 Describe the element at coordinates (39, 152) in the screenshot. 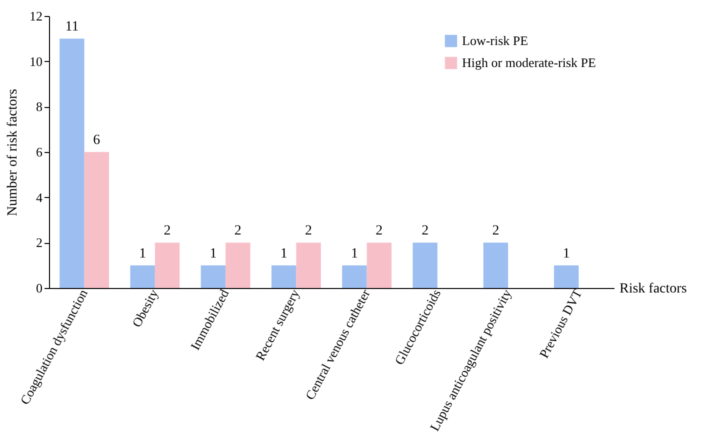

I see `y-tick-label: 6` at that location.